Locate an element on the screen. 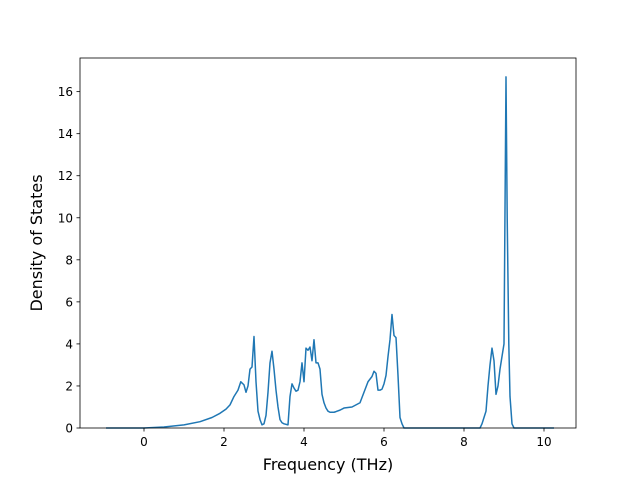 Image resolution: width=640 pixels, height=480 pixels. y-tick-label: 0 is located at coordinates (69, 429).